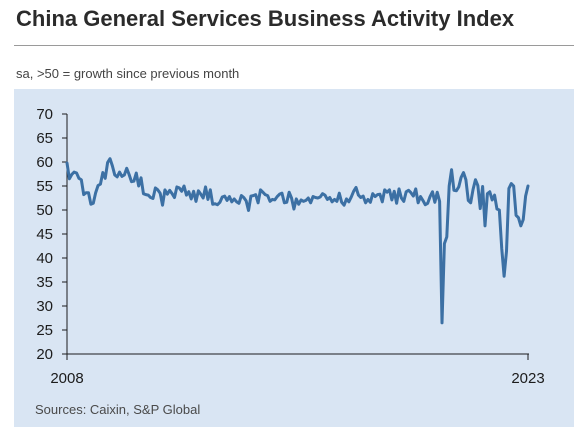 This screenshot has width=588, height=427. Describe the element at coordinates (44, 138) in the screenshot. I see `y-tick-label: 65` at that location.